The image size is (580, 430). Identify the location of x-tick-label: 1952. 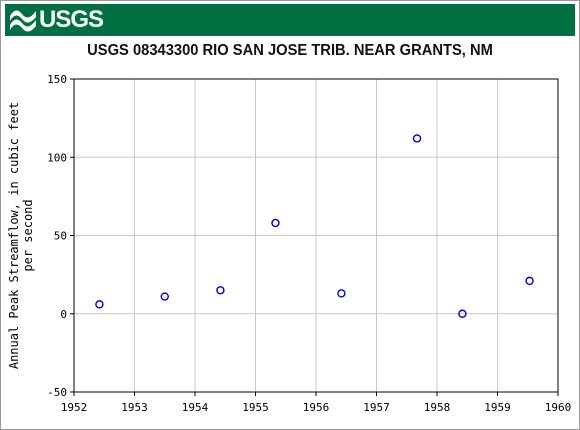
(74, 407).